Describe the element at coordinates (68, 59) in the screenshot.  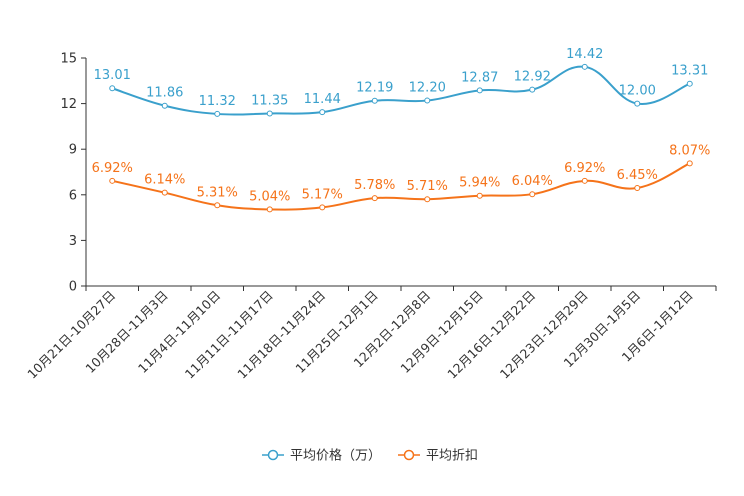
I see `y-tick-label: 15` at that location.